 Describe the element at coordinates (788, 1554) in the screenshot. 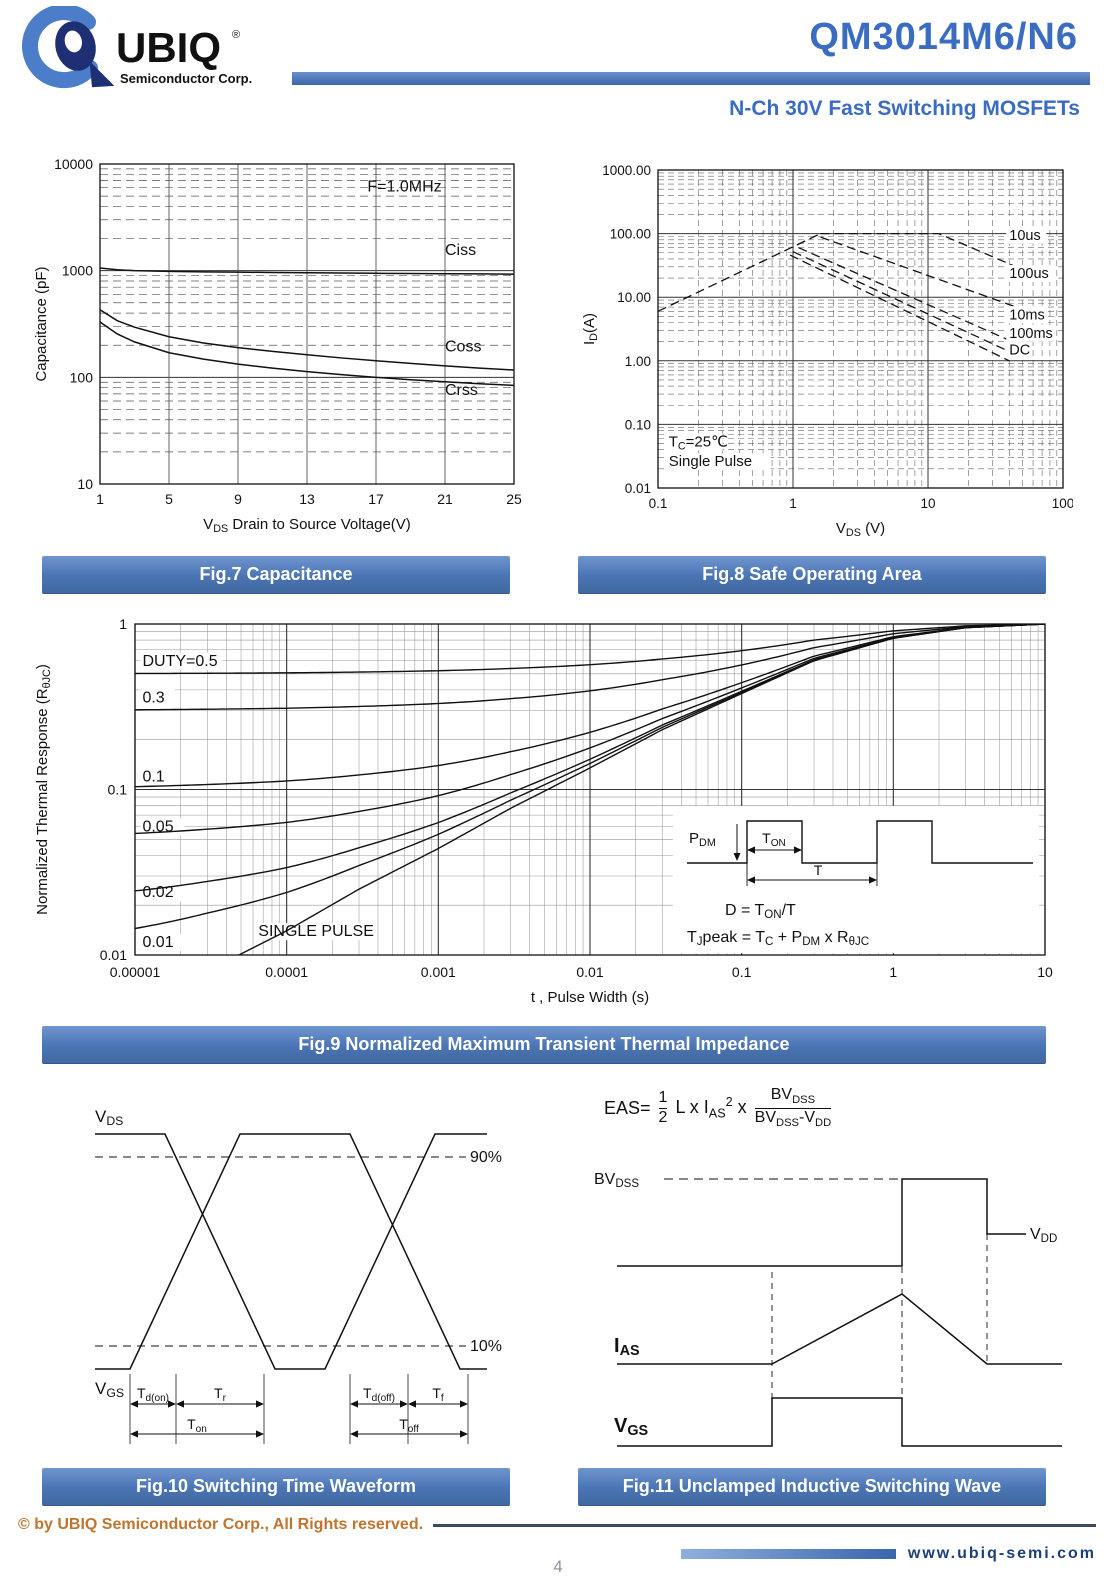

I see `website-bar` at that location.